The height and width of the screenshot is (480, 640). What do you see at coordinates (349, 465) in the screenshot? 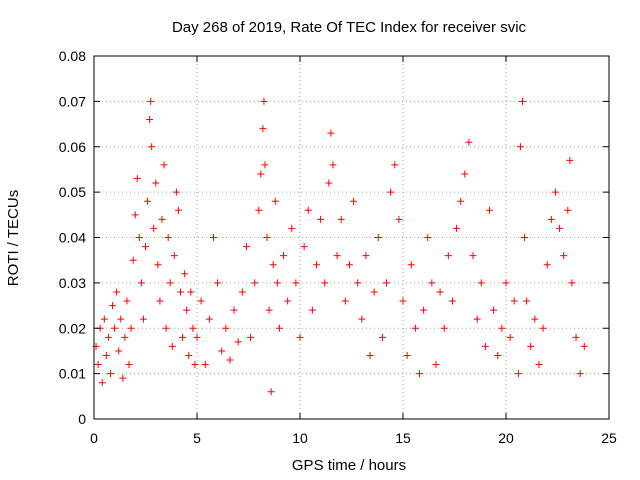
I see `x-axis-label: GPS time / hours` at bounding box center [349, 465].